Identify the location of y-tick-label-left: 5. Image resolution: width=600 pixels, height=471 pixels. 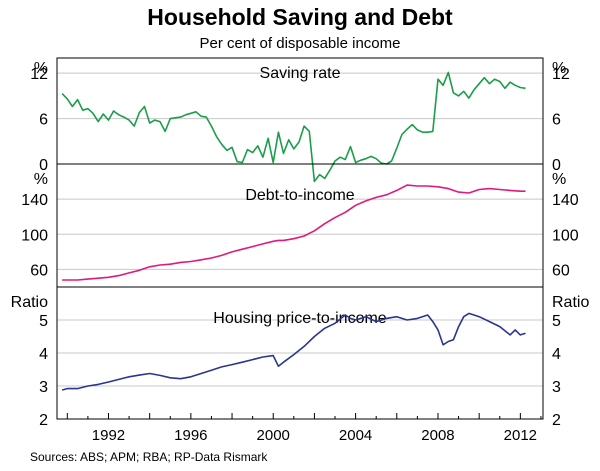
(43, 321).